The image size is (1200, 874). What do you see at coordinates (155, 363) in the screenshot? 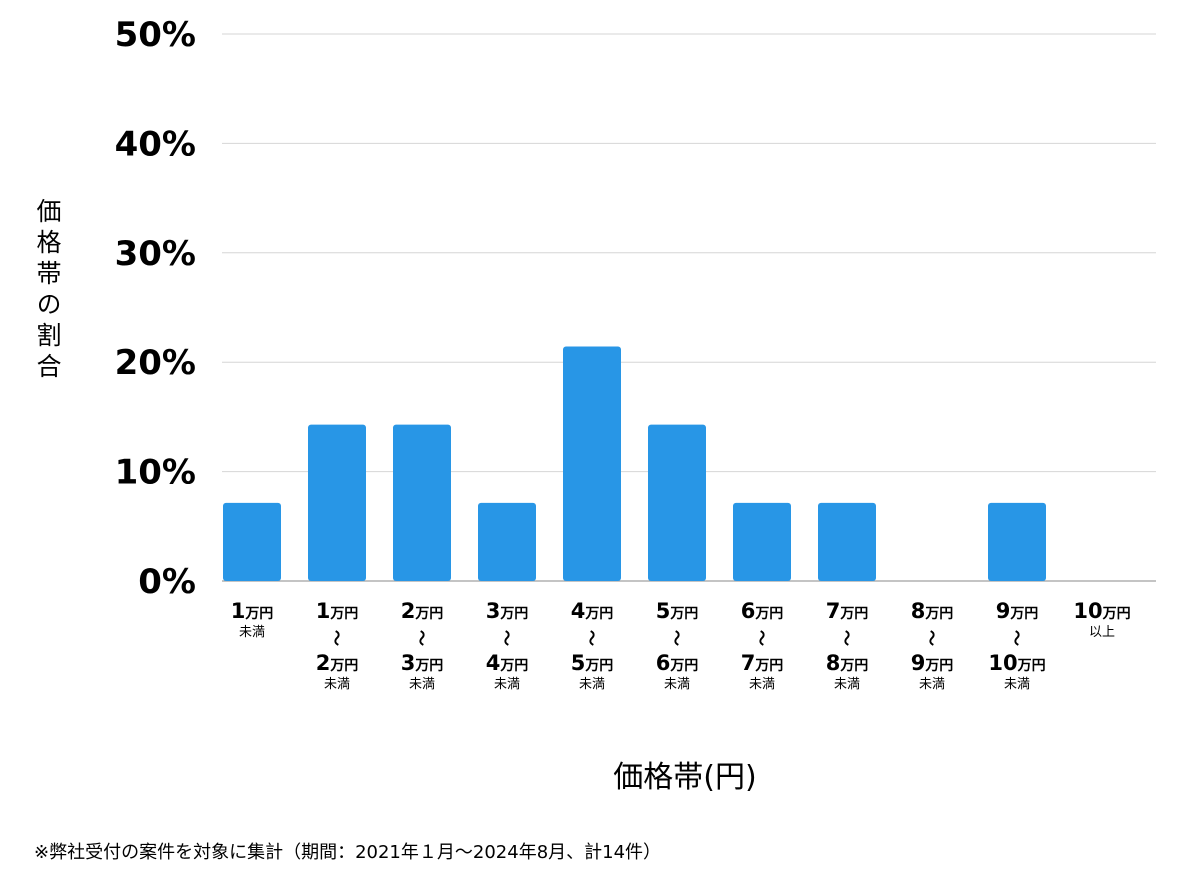
I see `y-tick-label: 20%` at bounding box center [155, 363].